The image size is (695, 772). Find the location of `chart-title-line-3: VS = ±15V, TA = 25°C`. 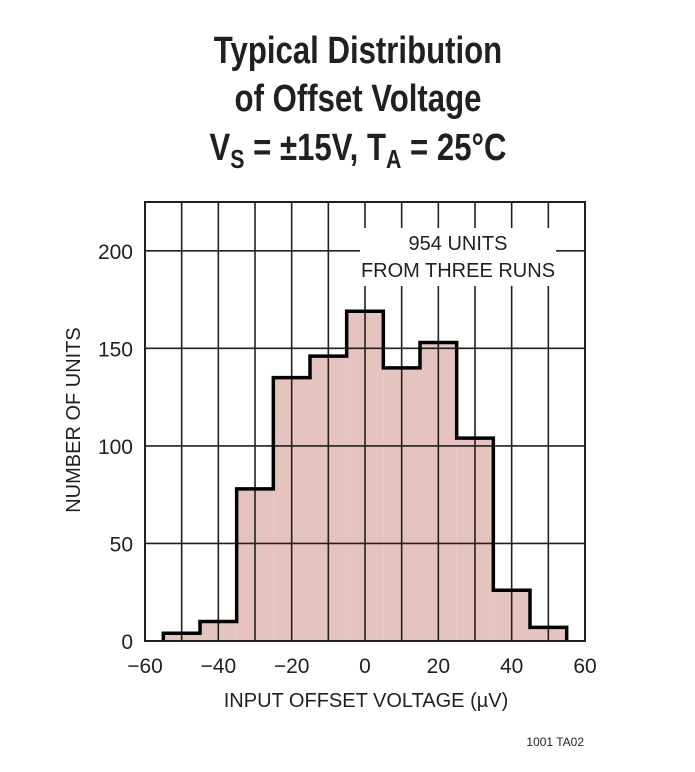

chart-title-line-3: VS = ±15V, TA = 25°C is located at coordinates (358, 150).